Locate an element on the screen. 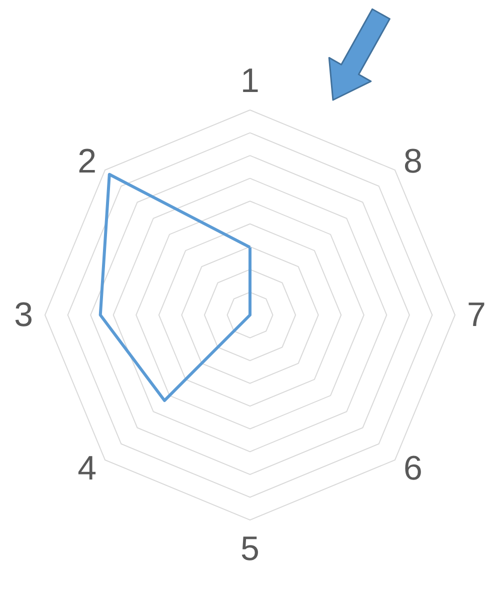 The width and height of the screenshot is (490, 594). spoke-label: 5 is located at coordinates (250, 549).